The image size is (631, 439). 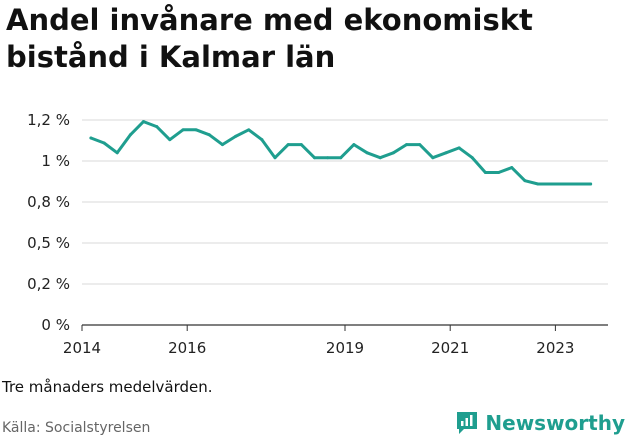 I want to click on x-tick-label: 2019, so click(x=345, y=348).